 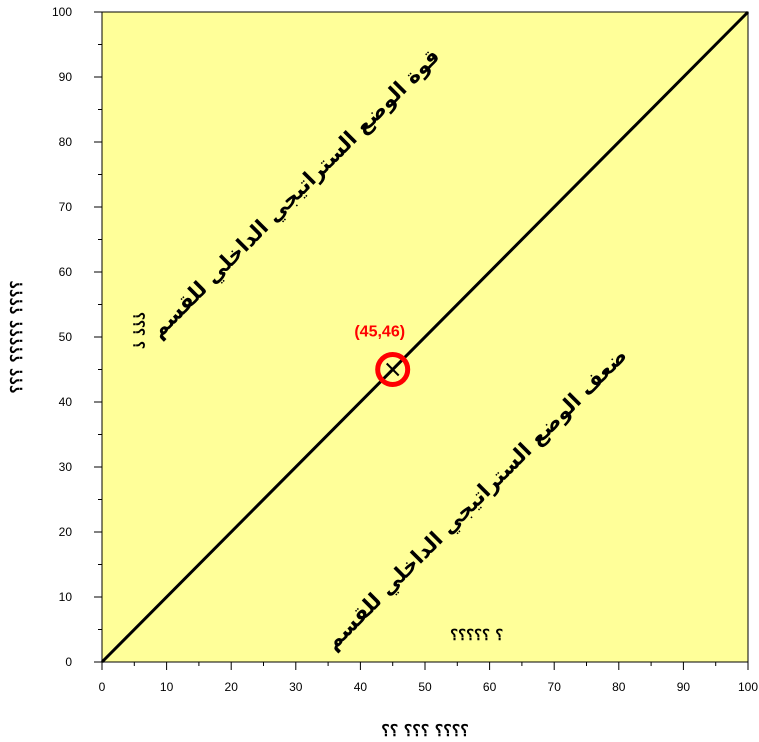 What do you see at coordinates (232, 687) in the screenshot?
I see `x-tick-label: 20` at bounding box center [232, 687].